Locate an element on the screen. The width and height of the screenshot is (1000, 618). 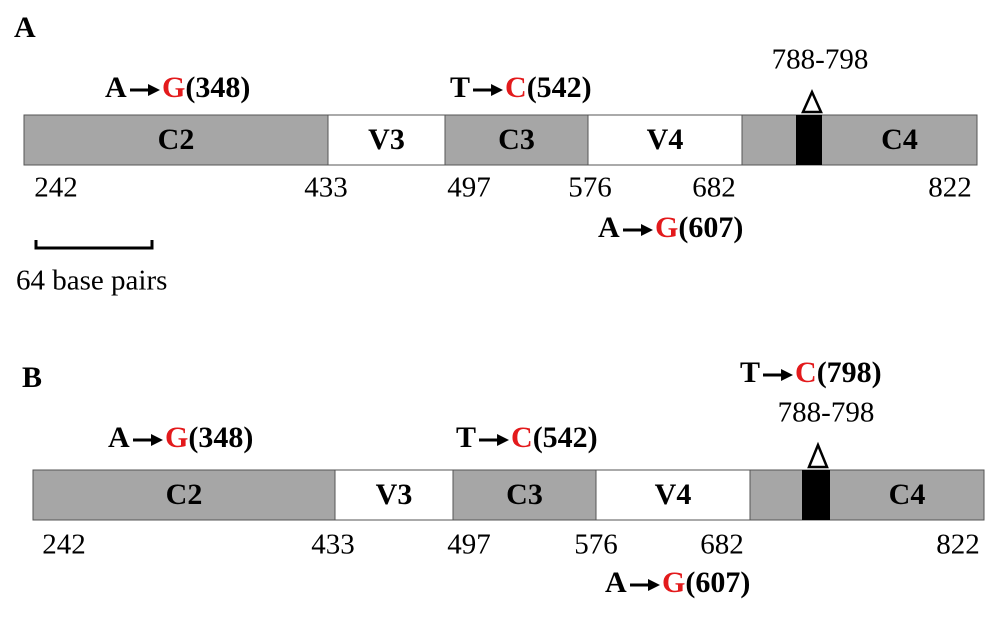
scale-label: 64 base pairs is located at coordinates (91, 281).